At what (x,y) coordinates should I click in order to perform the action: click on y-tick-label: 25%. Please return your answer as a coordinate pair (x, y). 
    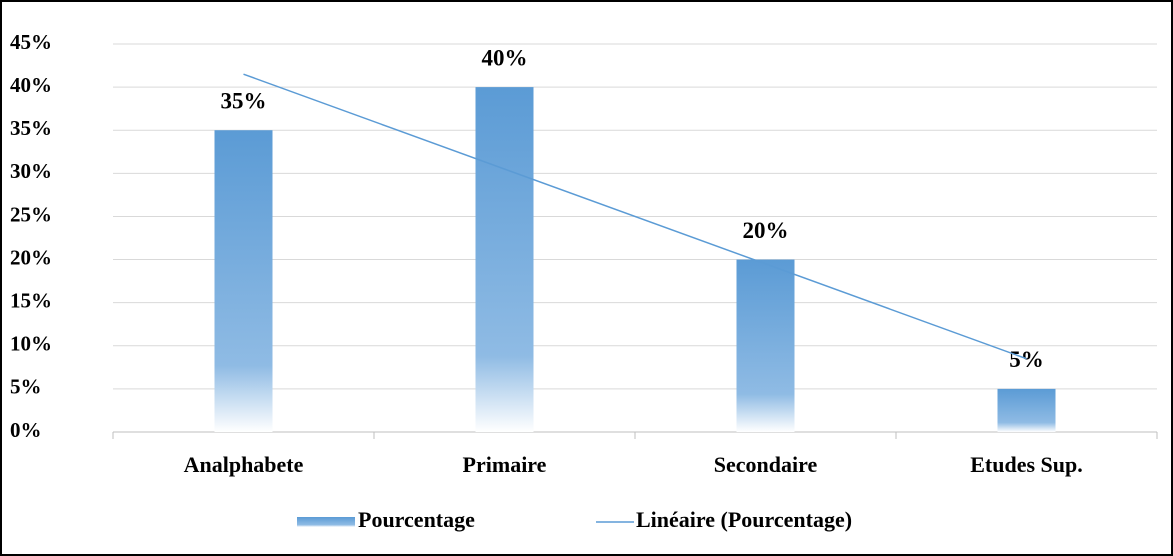
    Looking at the image, I should click on (31, 214).